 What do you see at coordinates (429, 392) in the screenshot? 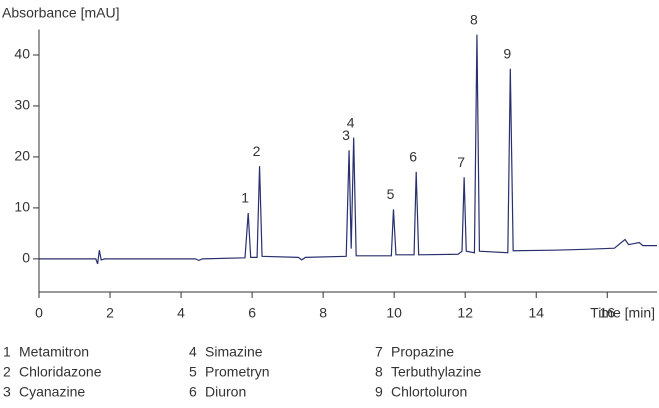
I see `legend-name: Chlortoluron` at bounding box center [429, 392].